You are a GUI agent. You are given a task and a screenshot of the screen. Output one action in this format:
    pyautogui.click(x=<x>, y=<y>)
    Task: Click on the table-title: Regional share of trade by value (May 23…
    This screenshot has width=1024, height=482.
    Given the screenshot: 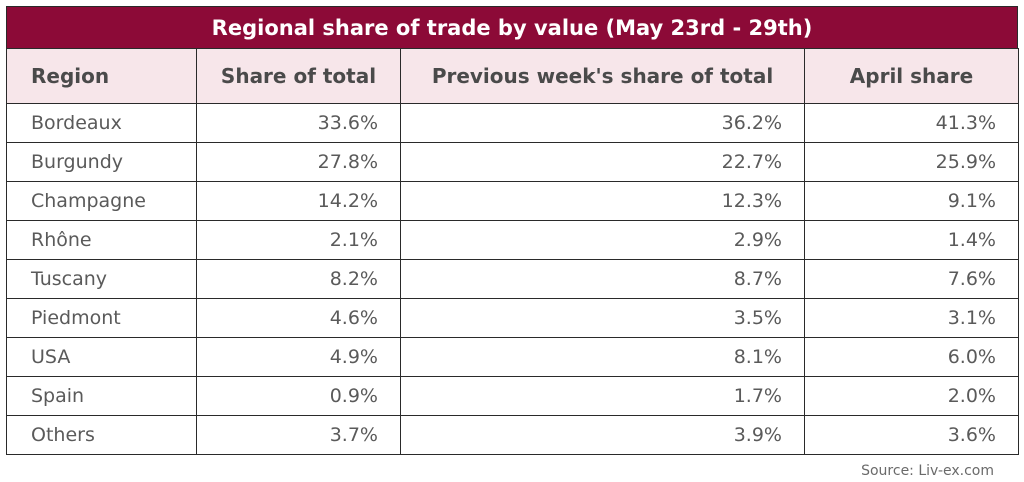 What is the action you would take?
    pyautogui.click(x=512, y=27)
    